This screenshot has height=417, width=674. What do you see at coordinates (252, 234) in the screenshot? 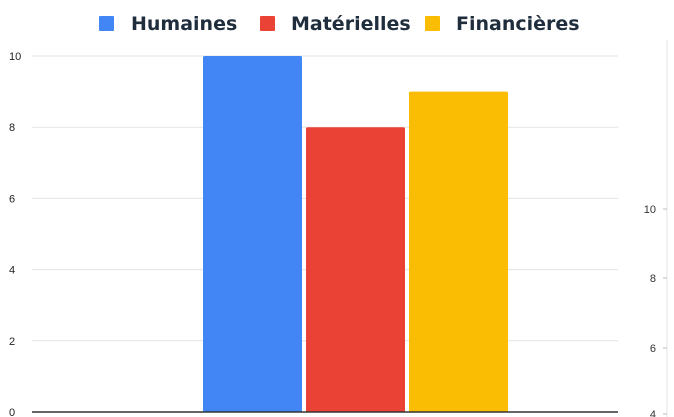
I see `bar-humaines` at bounding box center [252, 234].